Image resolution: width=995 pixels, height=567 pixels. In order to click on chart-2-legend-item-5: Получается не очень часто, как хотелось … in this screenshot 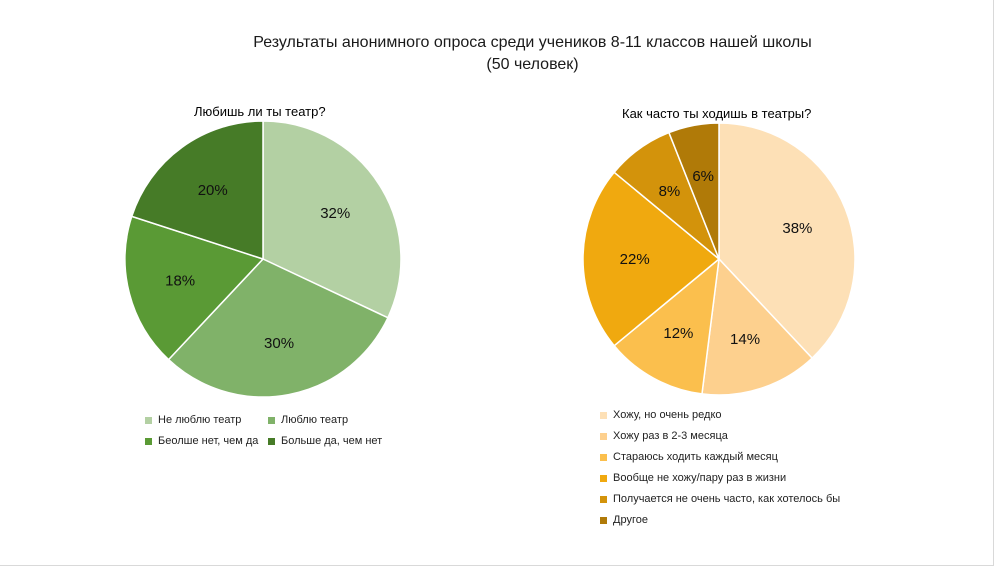, I will do `click(720, 499)`.